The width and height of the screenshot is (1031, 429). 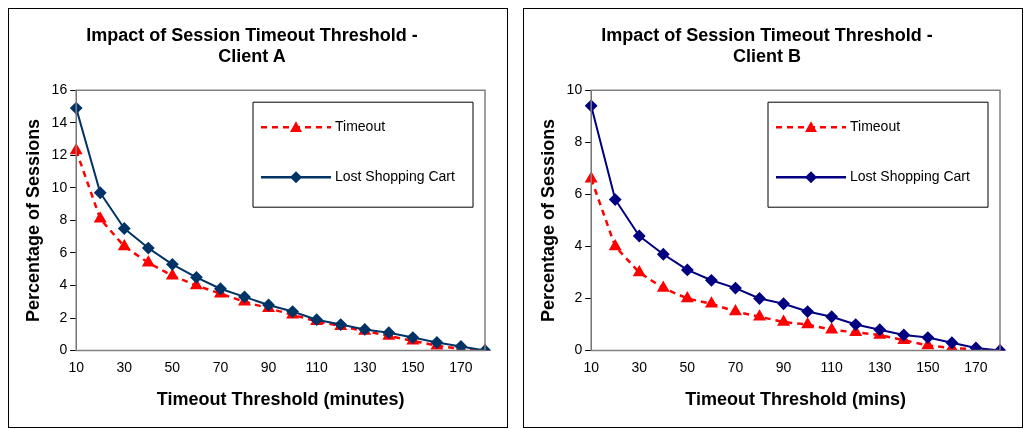 I want to click on chart-title: Impact of Session Timeout Threshold - Client B, so click(x=767, y=45).